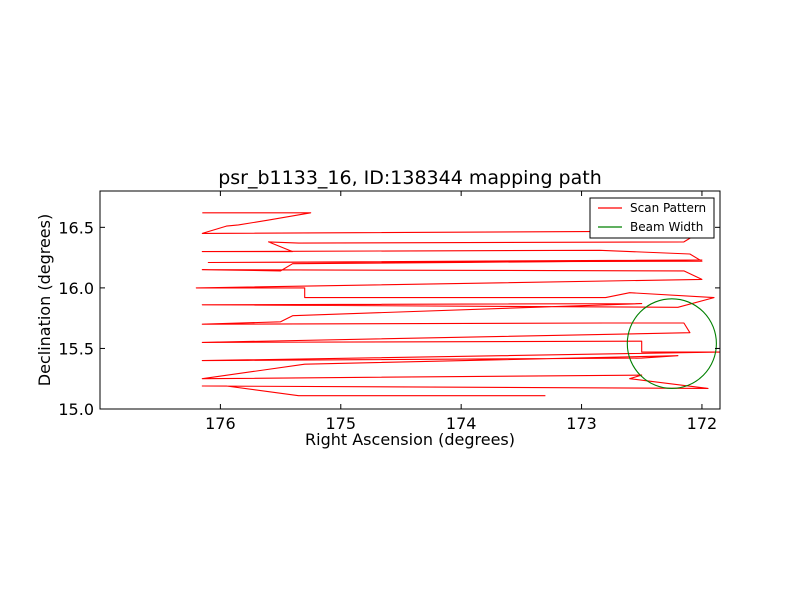 This screenshot has height=600, width=800. Describe the element at coordinates (581, 423) in the screenshot. I see `x-tick-label: 173` at that location.